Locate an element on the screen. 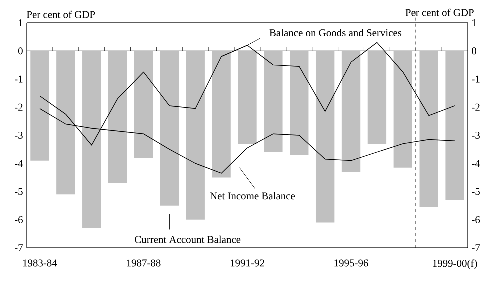 The height and width of the screenshot is (288, 495). y2-tick-label: -7 is located at coordinates (476, 248).